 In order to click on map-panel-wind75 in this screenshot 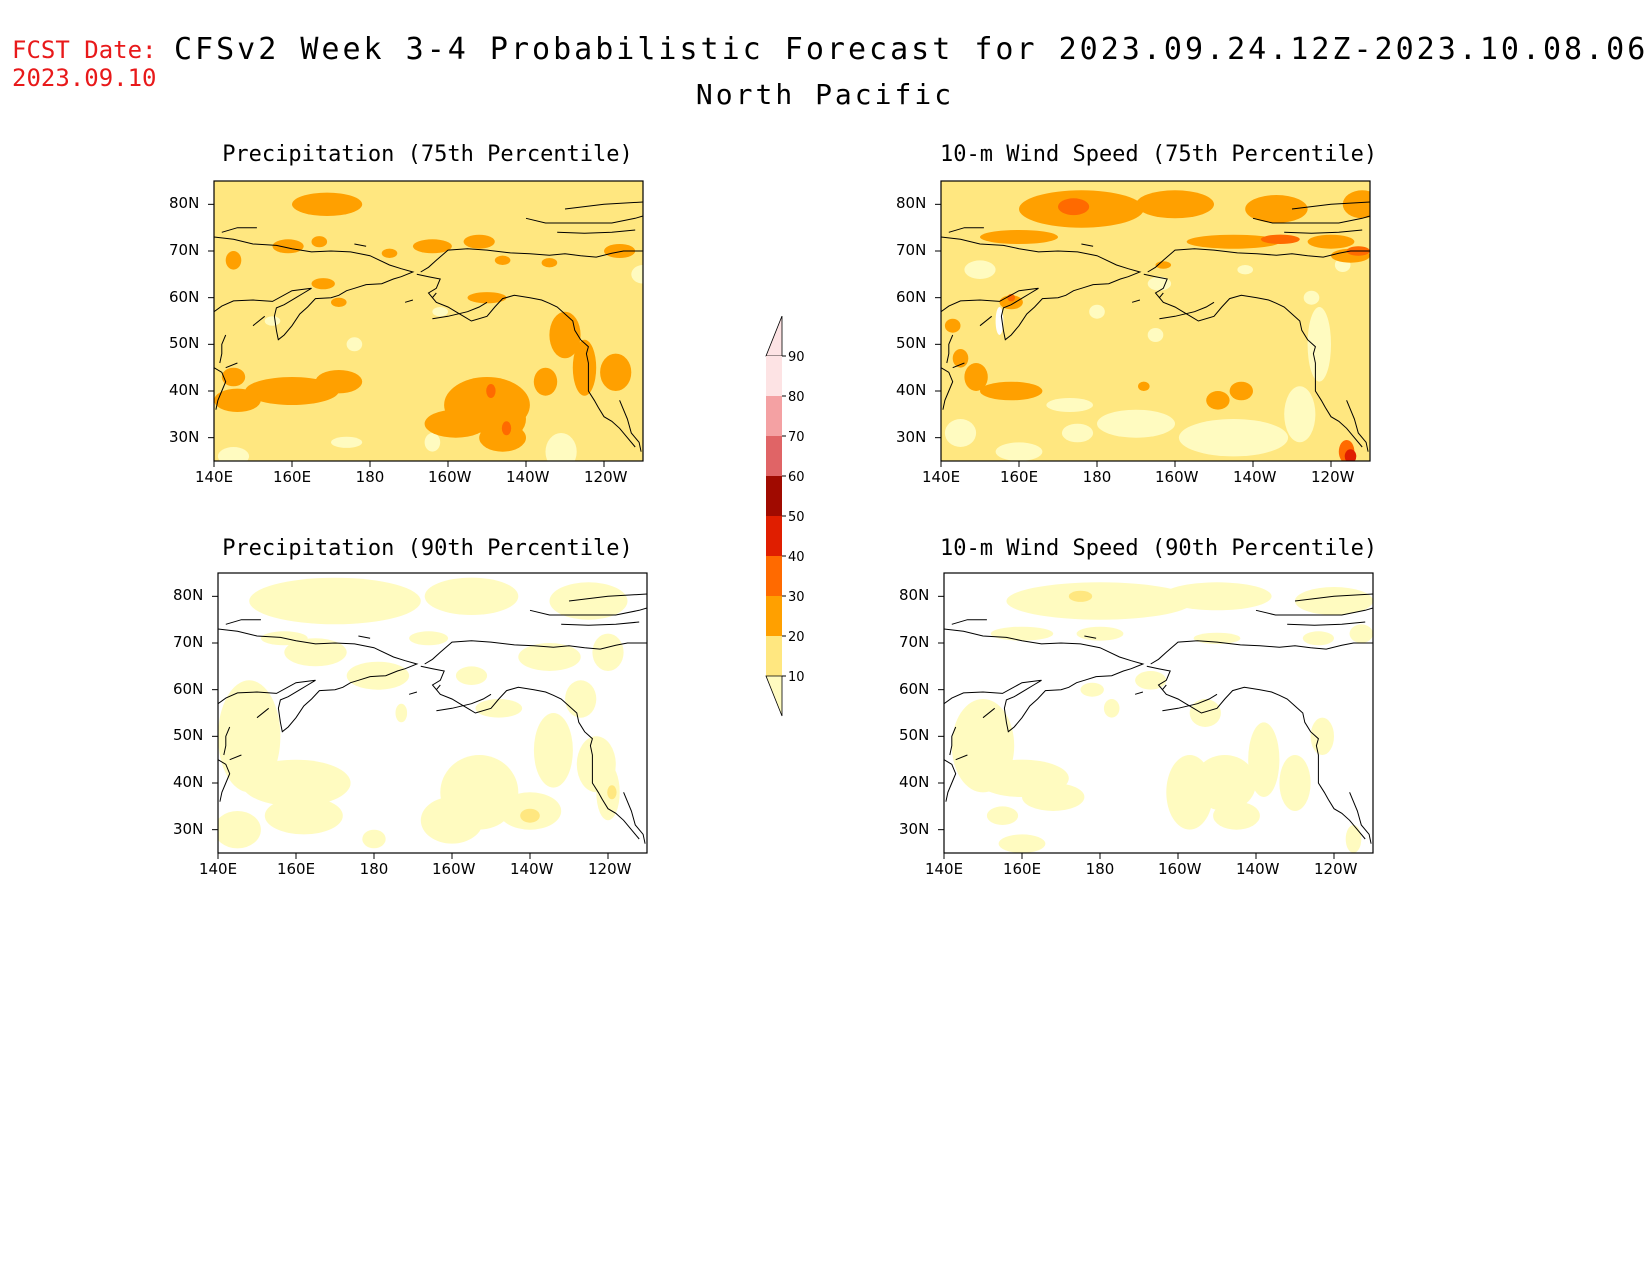, I will do `click(1153, 323)`.